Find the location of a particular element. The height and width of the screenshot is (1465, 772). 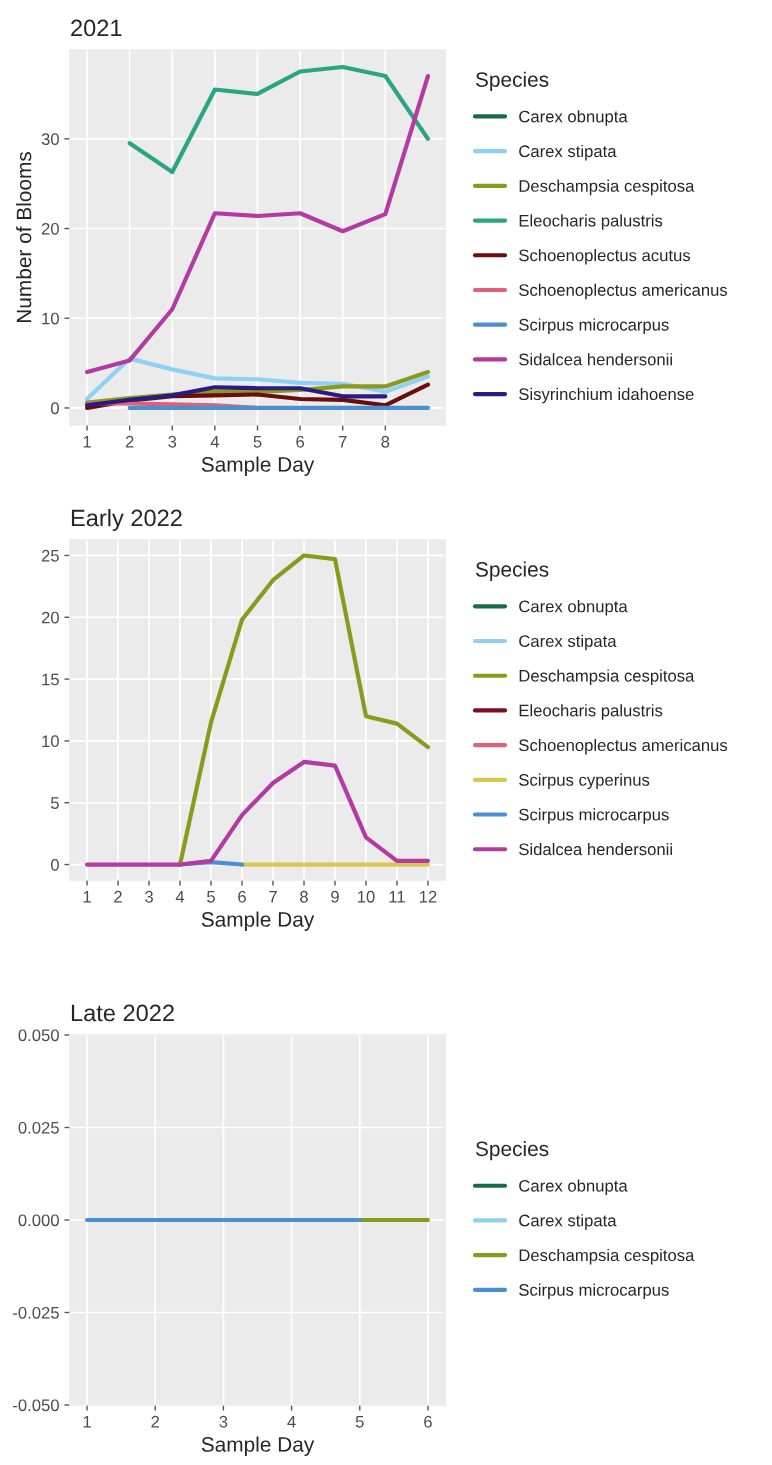

y-tick-label: 15 is located at coordinates (50, 679).